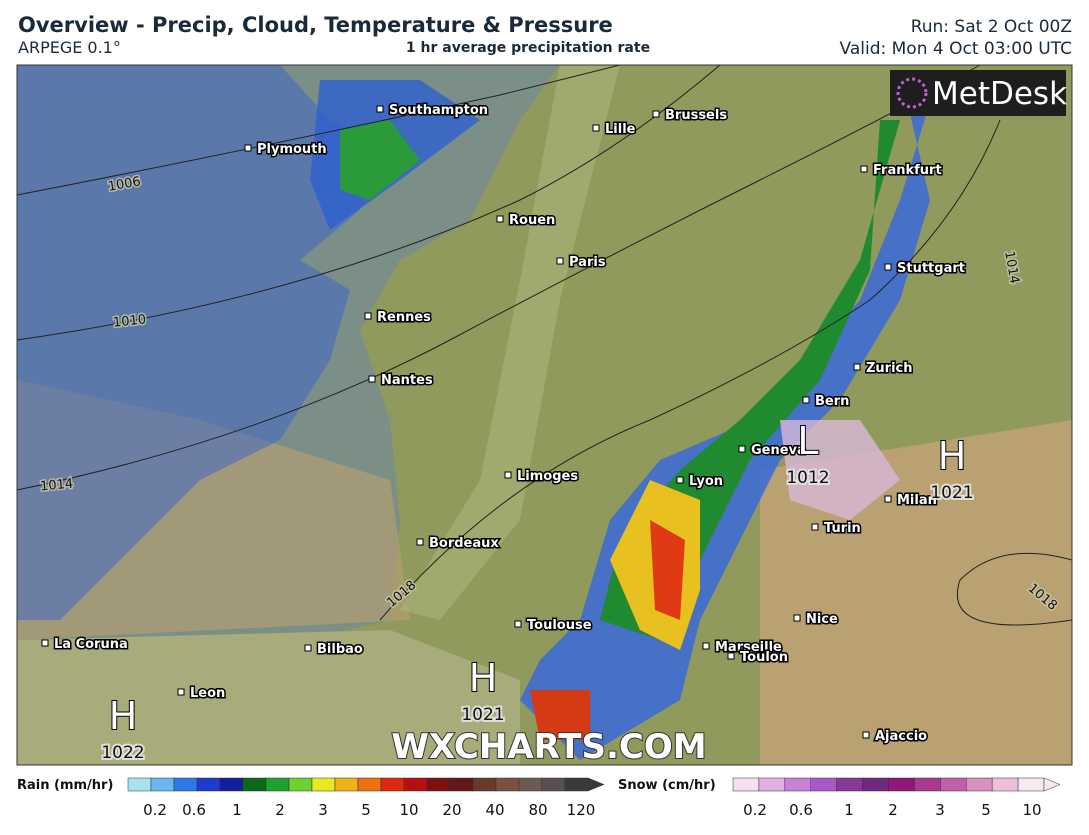  What do you see at coordinates (155, 810) in the screenshot?
I see `legend-tick-label: 0.2` at bounding box center [155, 810].